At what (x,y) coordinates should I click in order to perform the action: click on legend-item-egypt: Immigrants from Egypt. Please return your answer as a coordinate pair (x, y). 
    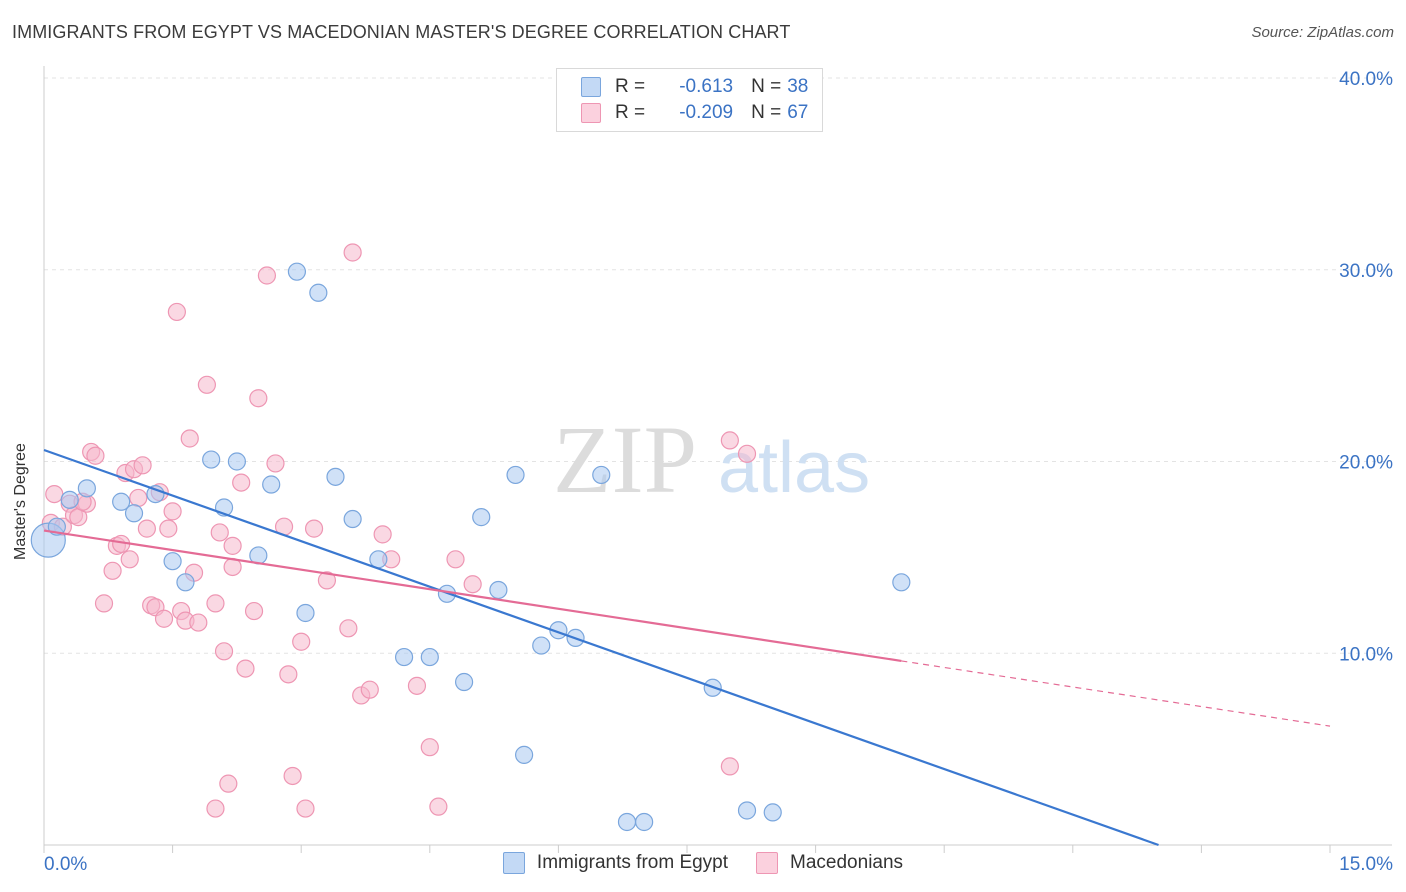
    Looking at the image, I should click on (615, 863).